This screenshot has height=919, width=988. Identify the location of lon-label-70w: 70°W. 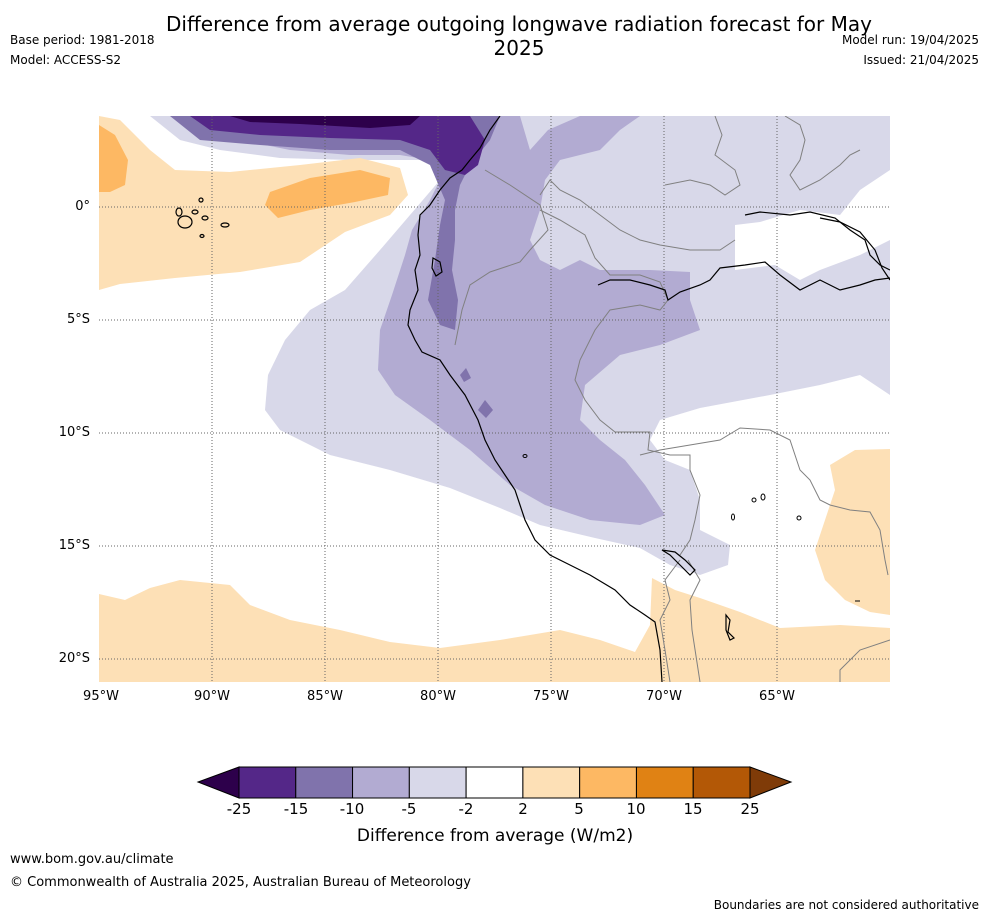
(664, 696).